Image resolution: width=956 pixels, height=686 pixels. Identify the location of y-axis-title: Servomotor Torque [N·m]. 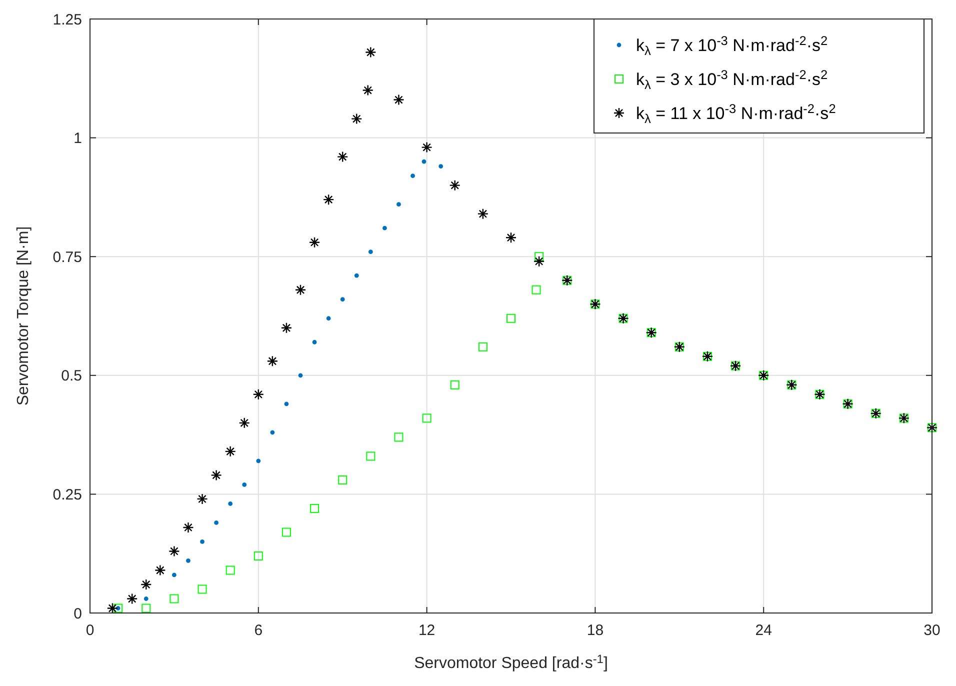
(23, 316).